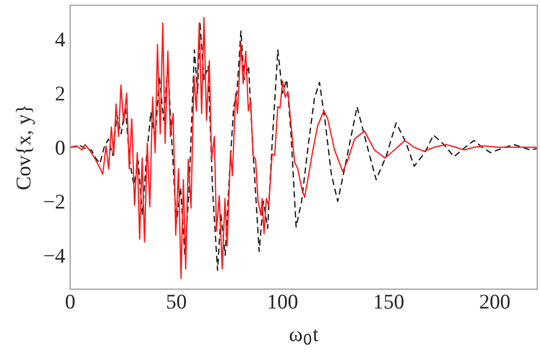  What do you see at coordinates (495, 301) in the screenshot?
I see `x-tick-label: 200` at bounding box center [495, 301].